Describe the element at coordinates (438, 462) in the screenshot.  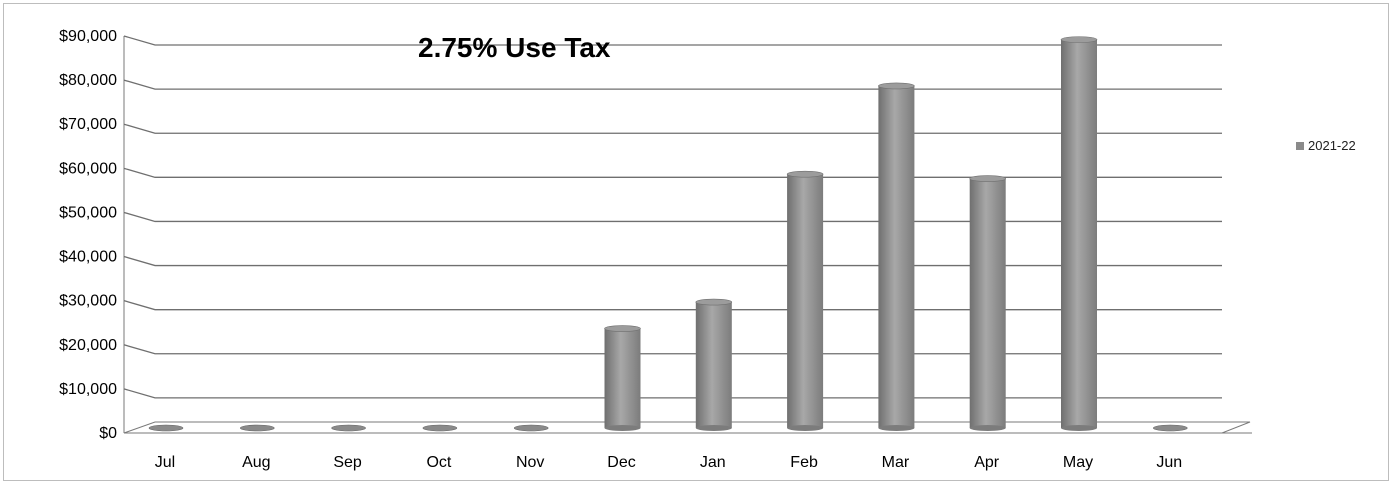
I see `x-tick-label: Oct` at that location.